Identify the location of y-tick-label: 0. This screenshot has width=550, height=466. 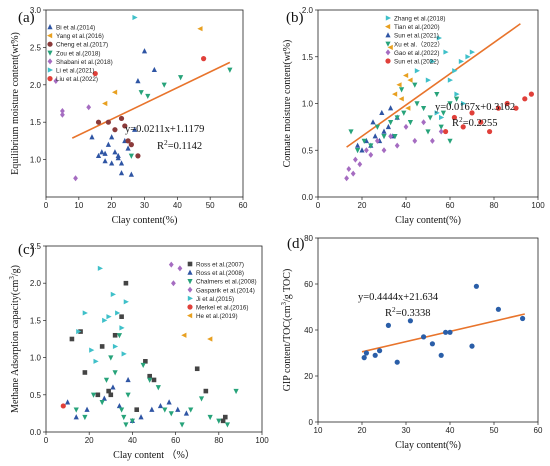
(311, 422).